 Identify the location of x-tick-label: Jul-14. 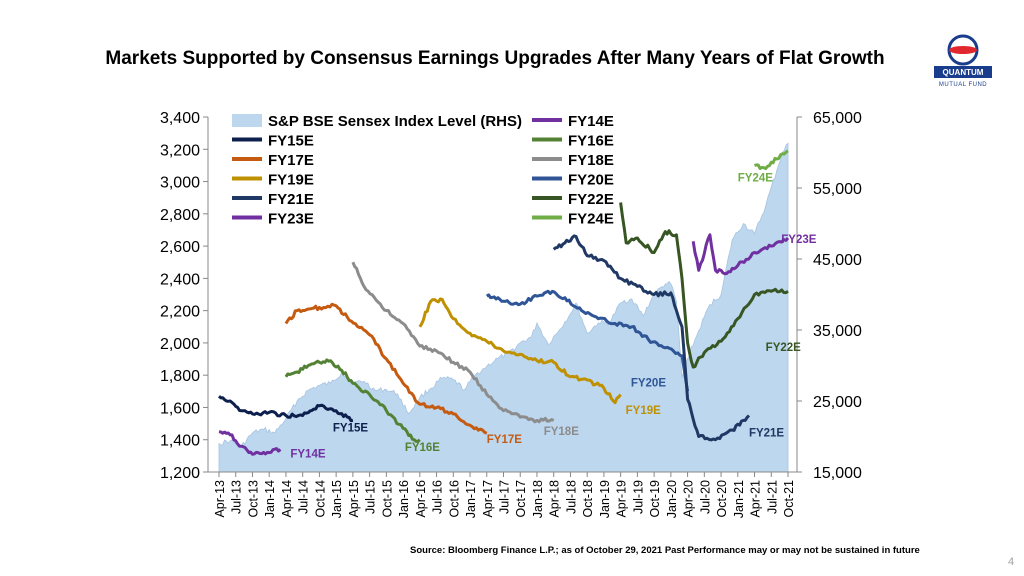
(304, 497).